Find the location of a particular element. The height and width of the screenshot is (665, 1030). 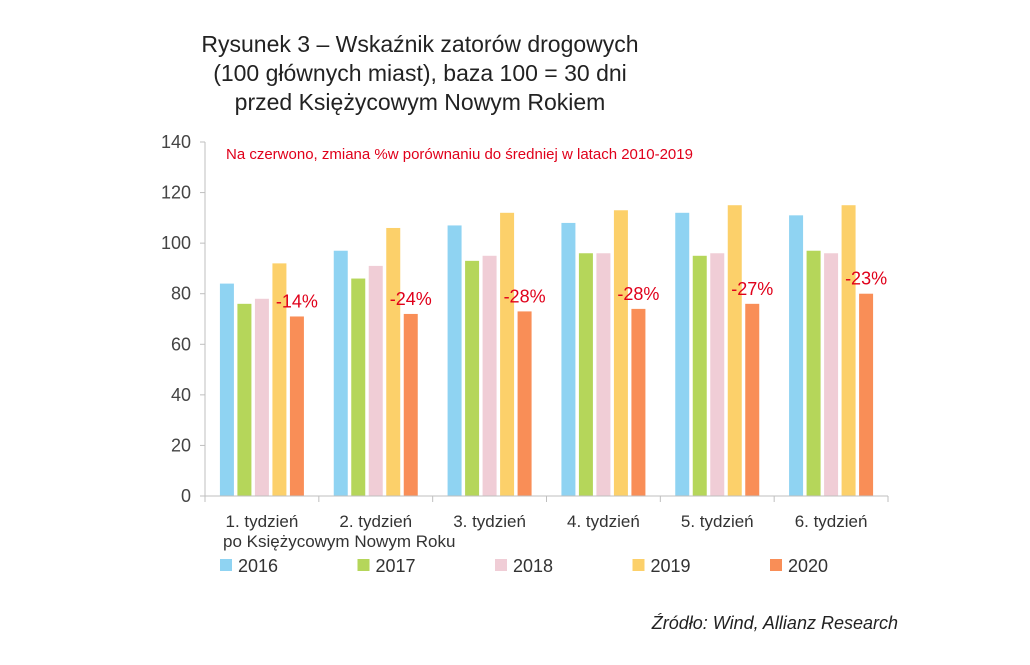

y-tick-label: 80 is located at coordinates (181, 294).